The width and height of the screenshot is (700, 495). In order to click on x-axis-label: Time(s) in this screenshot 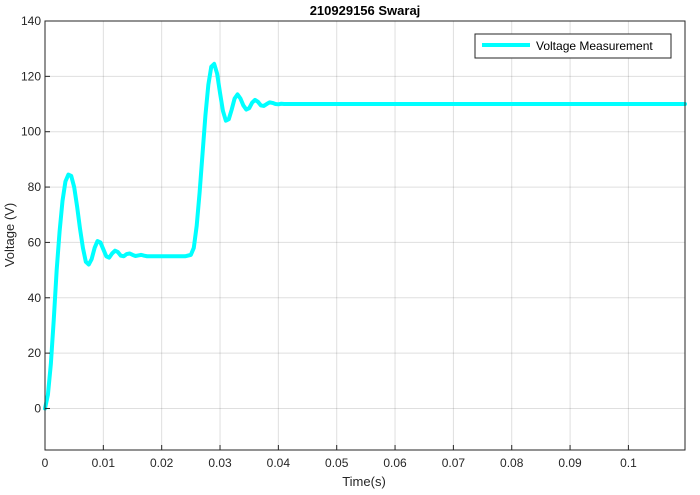, I will do `click(364, 481)`.